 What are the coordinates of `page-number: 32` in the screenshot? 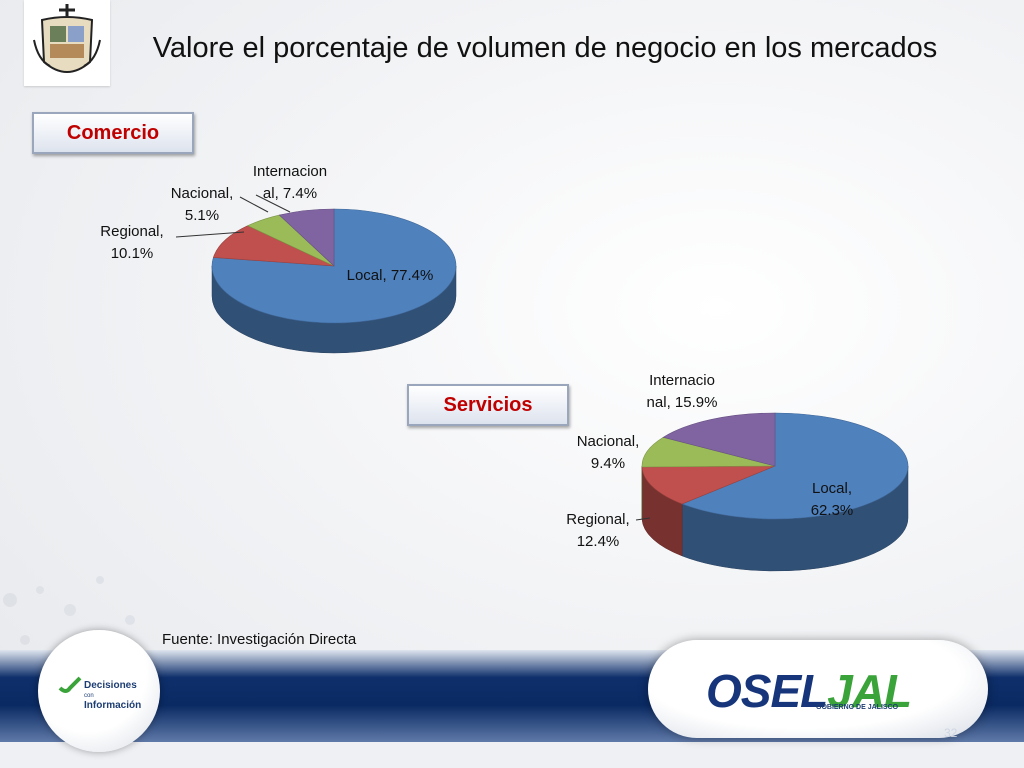 It's located at (951, 733).